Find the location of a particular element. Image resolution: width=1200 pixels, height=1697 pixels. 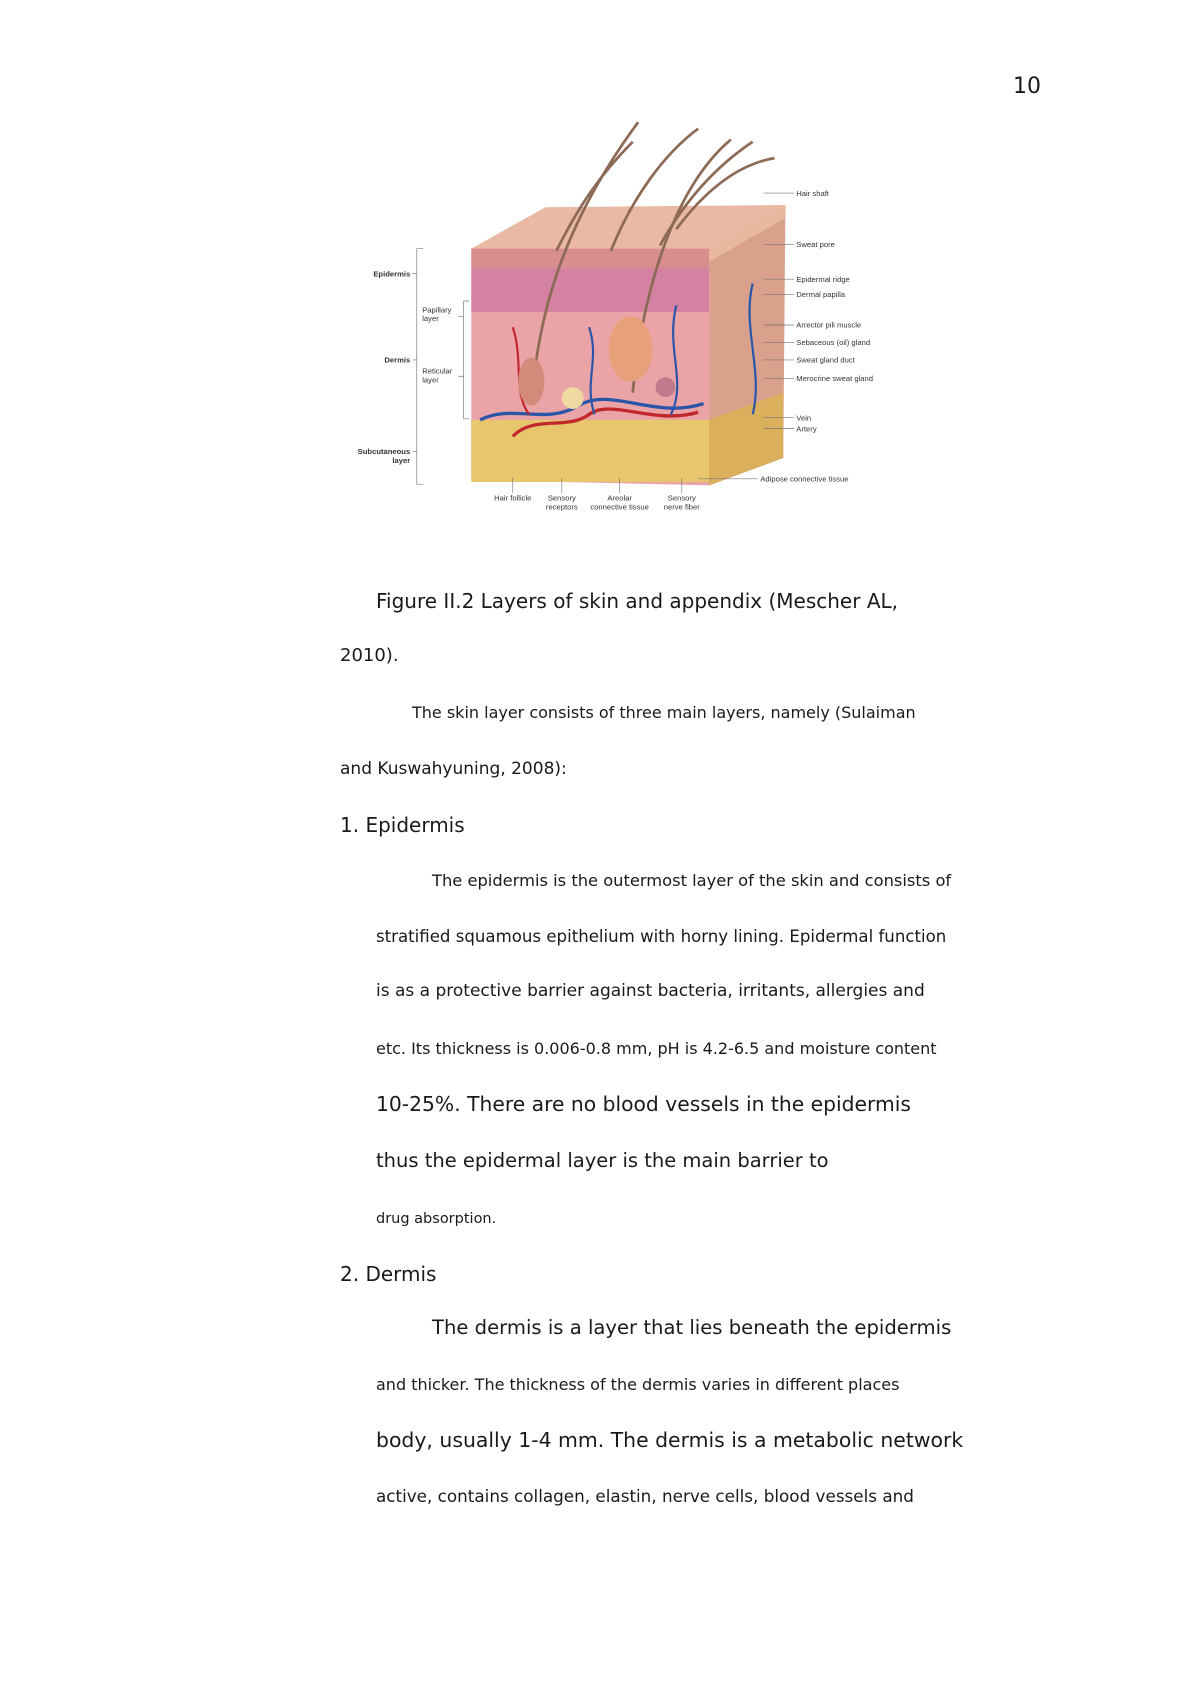

figure-label: Sweat gland duct is located at coordinates (825, 360).